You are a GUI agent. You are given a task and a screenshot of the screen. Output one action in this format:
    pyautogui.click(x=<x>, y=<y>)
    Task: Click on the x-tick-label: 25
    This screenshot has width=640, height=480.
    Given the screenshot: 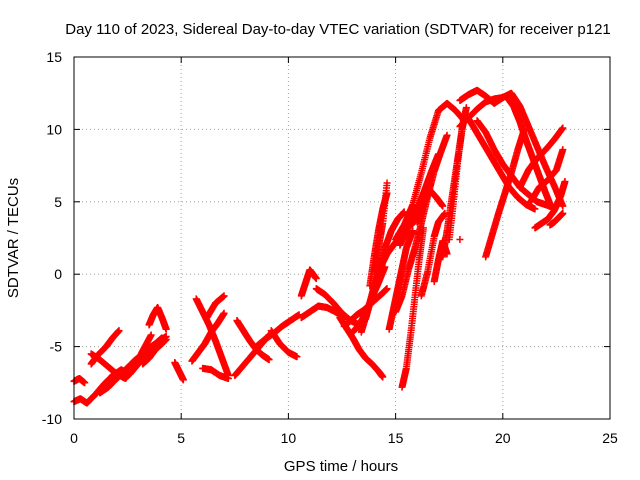 What is the action you would take?
    pyautogui.click(x=610, y=438)
    